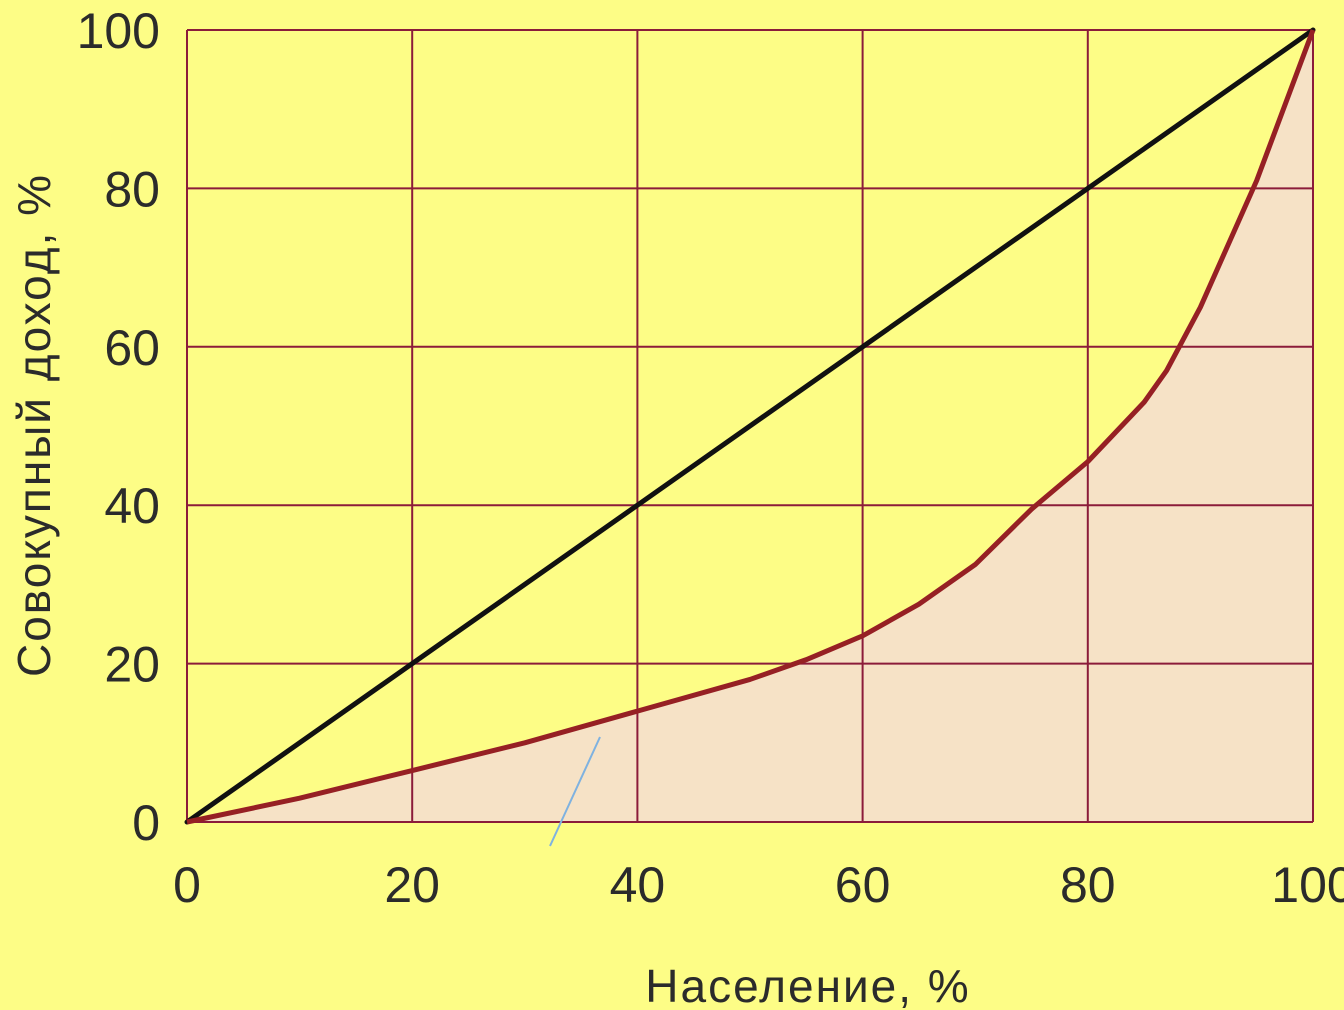 This screenshot has height=1010, width=1344. Describe the element at coordinates (863, 885) in the screenshot. I see `x-tick-label-60: 60` at that location.